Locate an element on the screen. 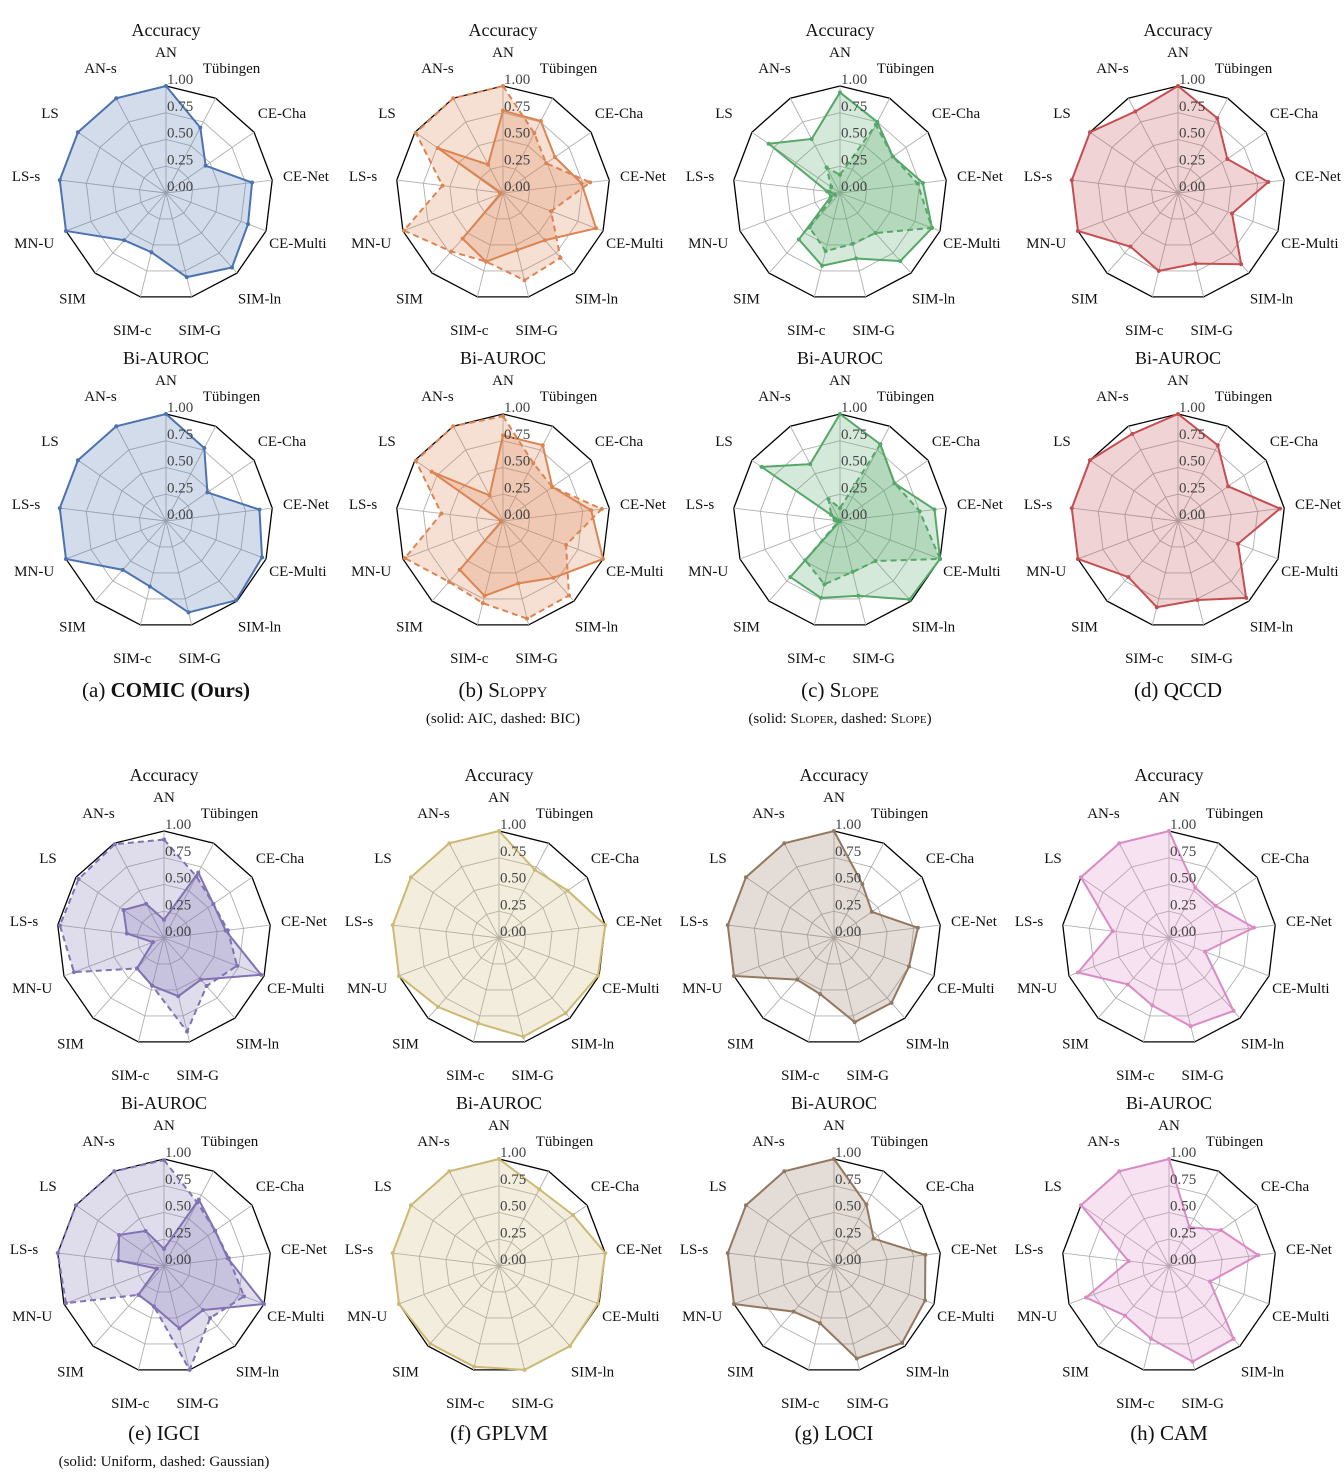  data-point-MN-U is located at coordinates (403, 230).